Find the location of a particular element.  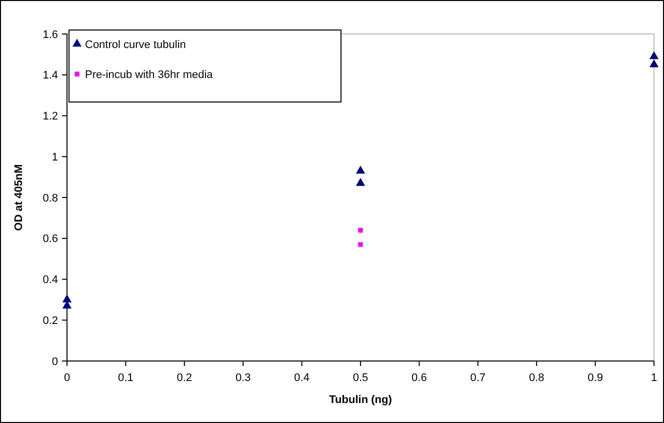

legend-label: Control curve tubulin is located at coordinates (135, 44).